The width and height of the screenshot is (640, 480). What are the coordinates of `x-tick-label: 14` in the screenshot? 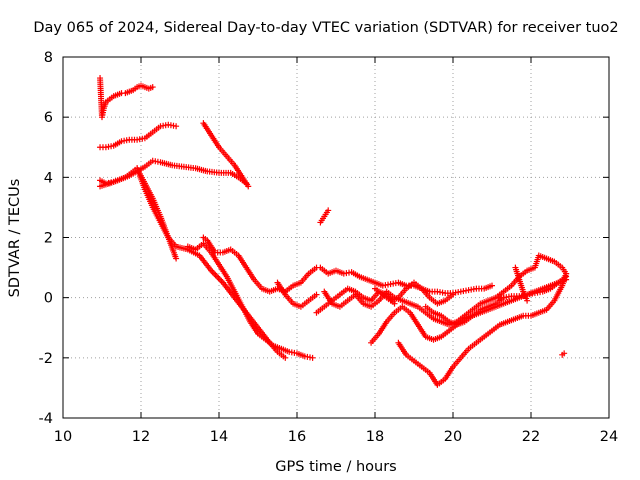 It's located at (219, 437).